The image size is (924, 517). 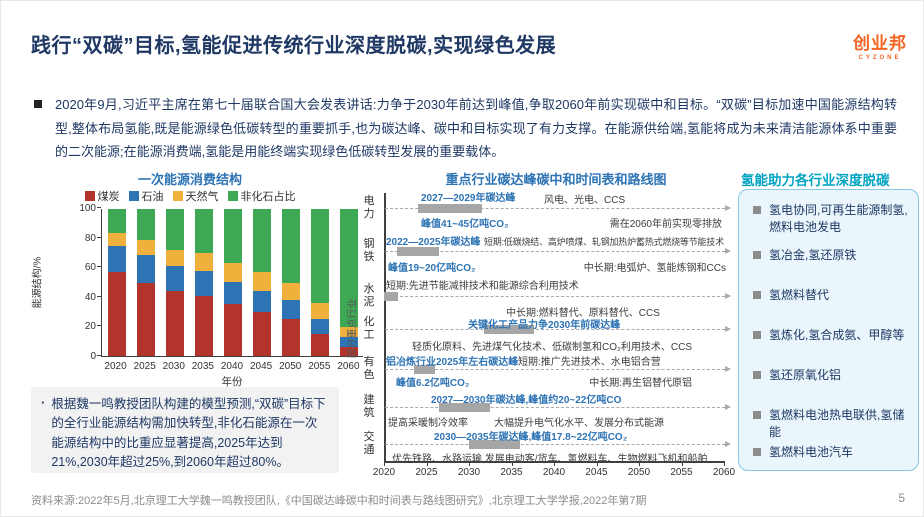 What do you see at coordinates (173, 366) in the screenshot?
I see `x-tick-label: 2030` at bounding box center [173, 366].